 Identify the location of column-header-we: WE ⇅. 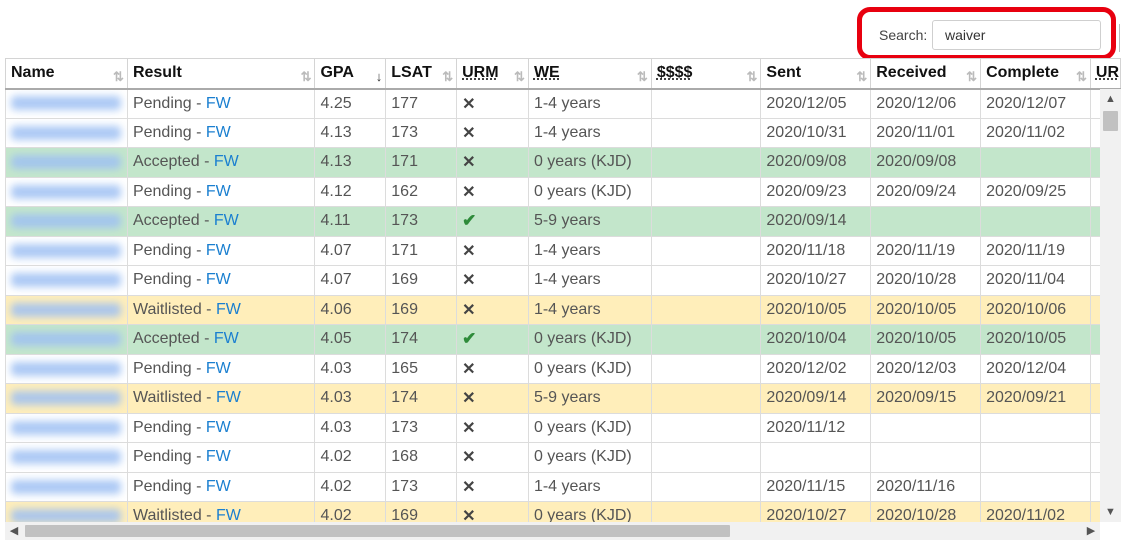
(589, 74).